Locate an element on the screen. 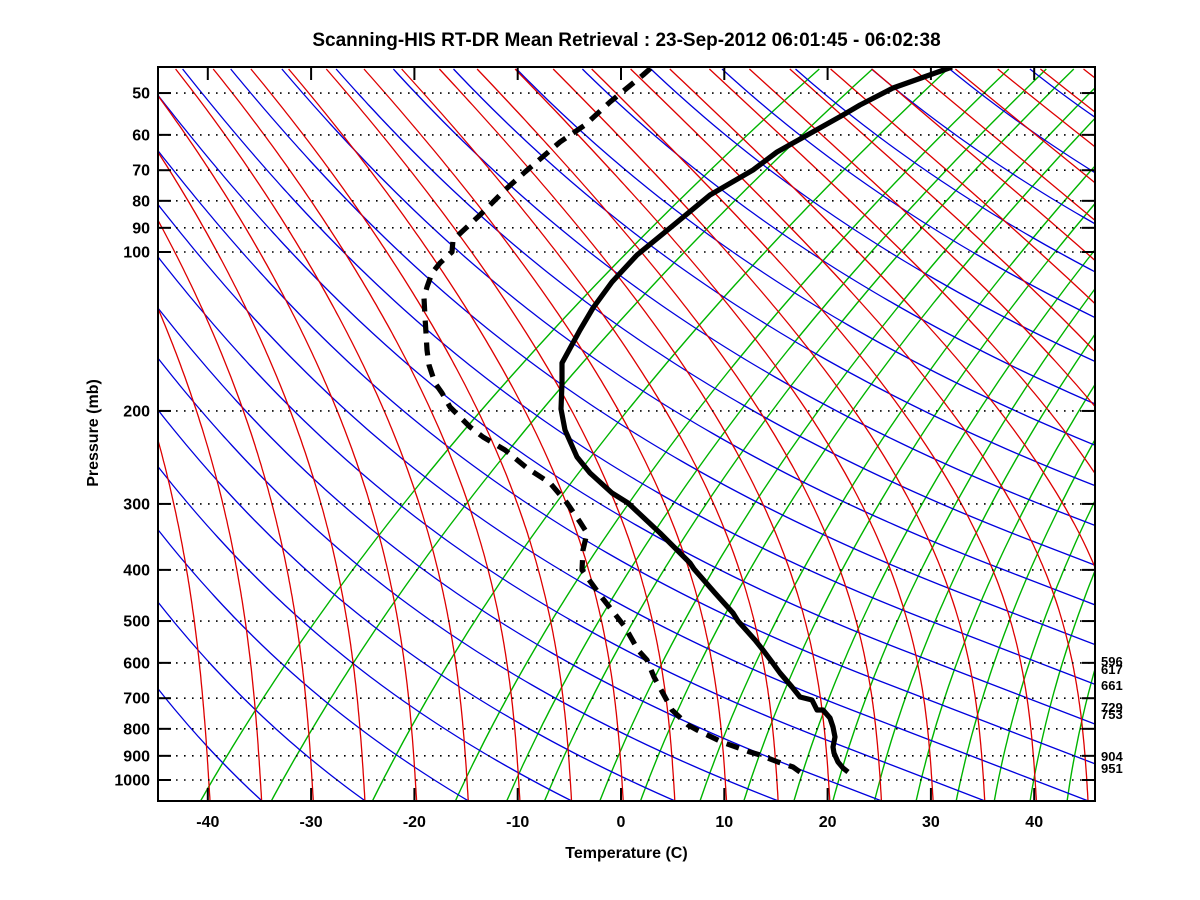  side-pressure-label: 904 is located at coordinates (1112, 756).